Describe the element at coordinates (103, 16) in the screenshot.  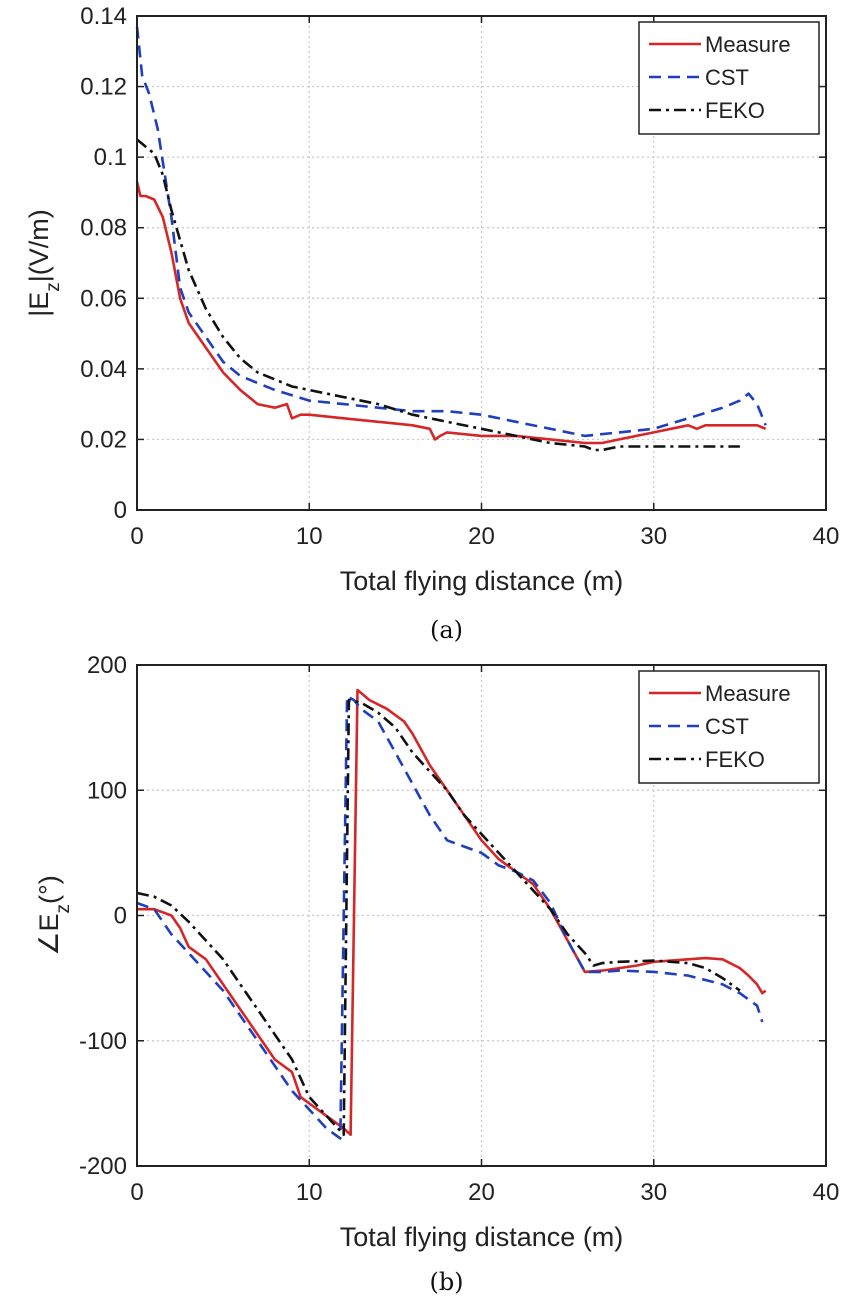
I see `y-tick-label: 0.14` at that location.